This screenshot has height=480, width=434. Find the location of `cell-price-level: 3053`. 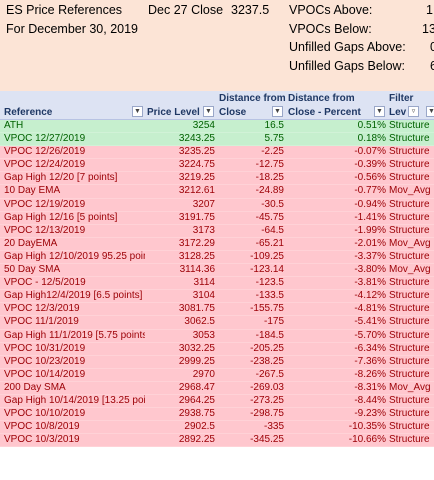

cell-price-level: 3053 is located at coordinates (203, 335).